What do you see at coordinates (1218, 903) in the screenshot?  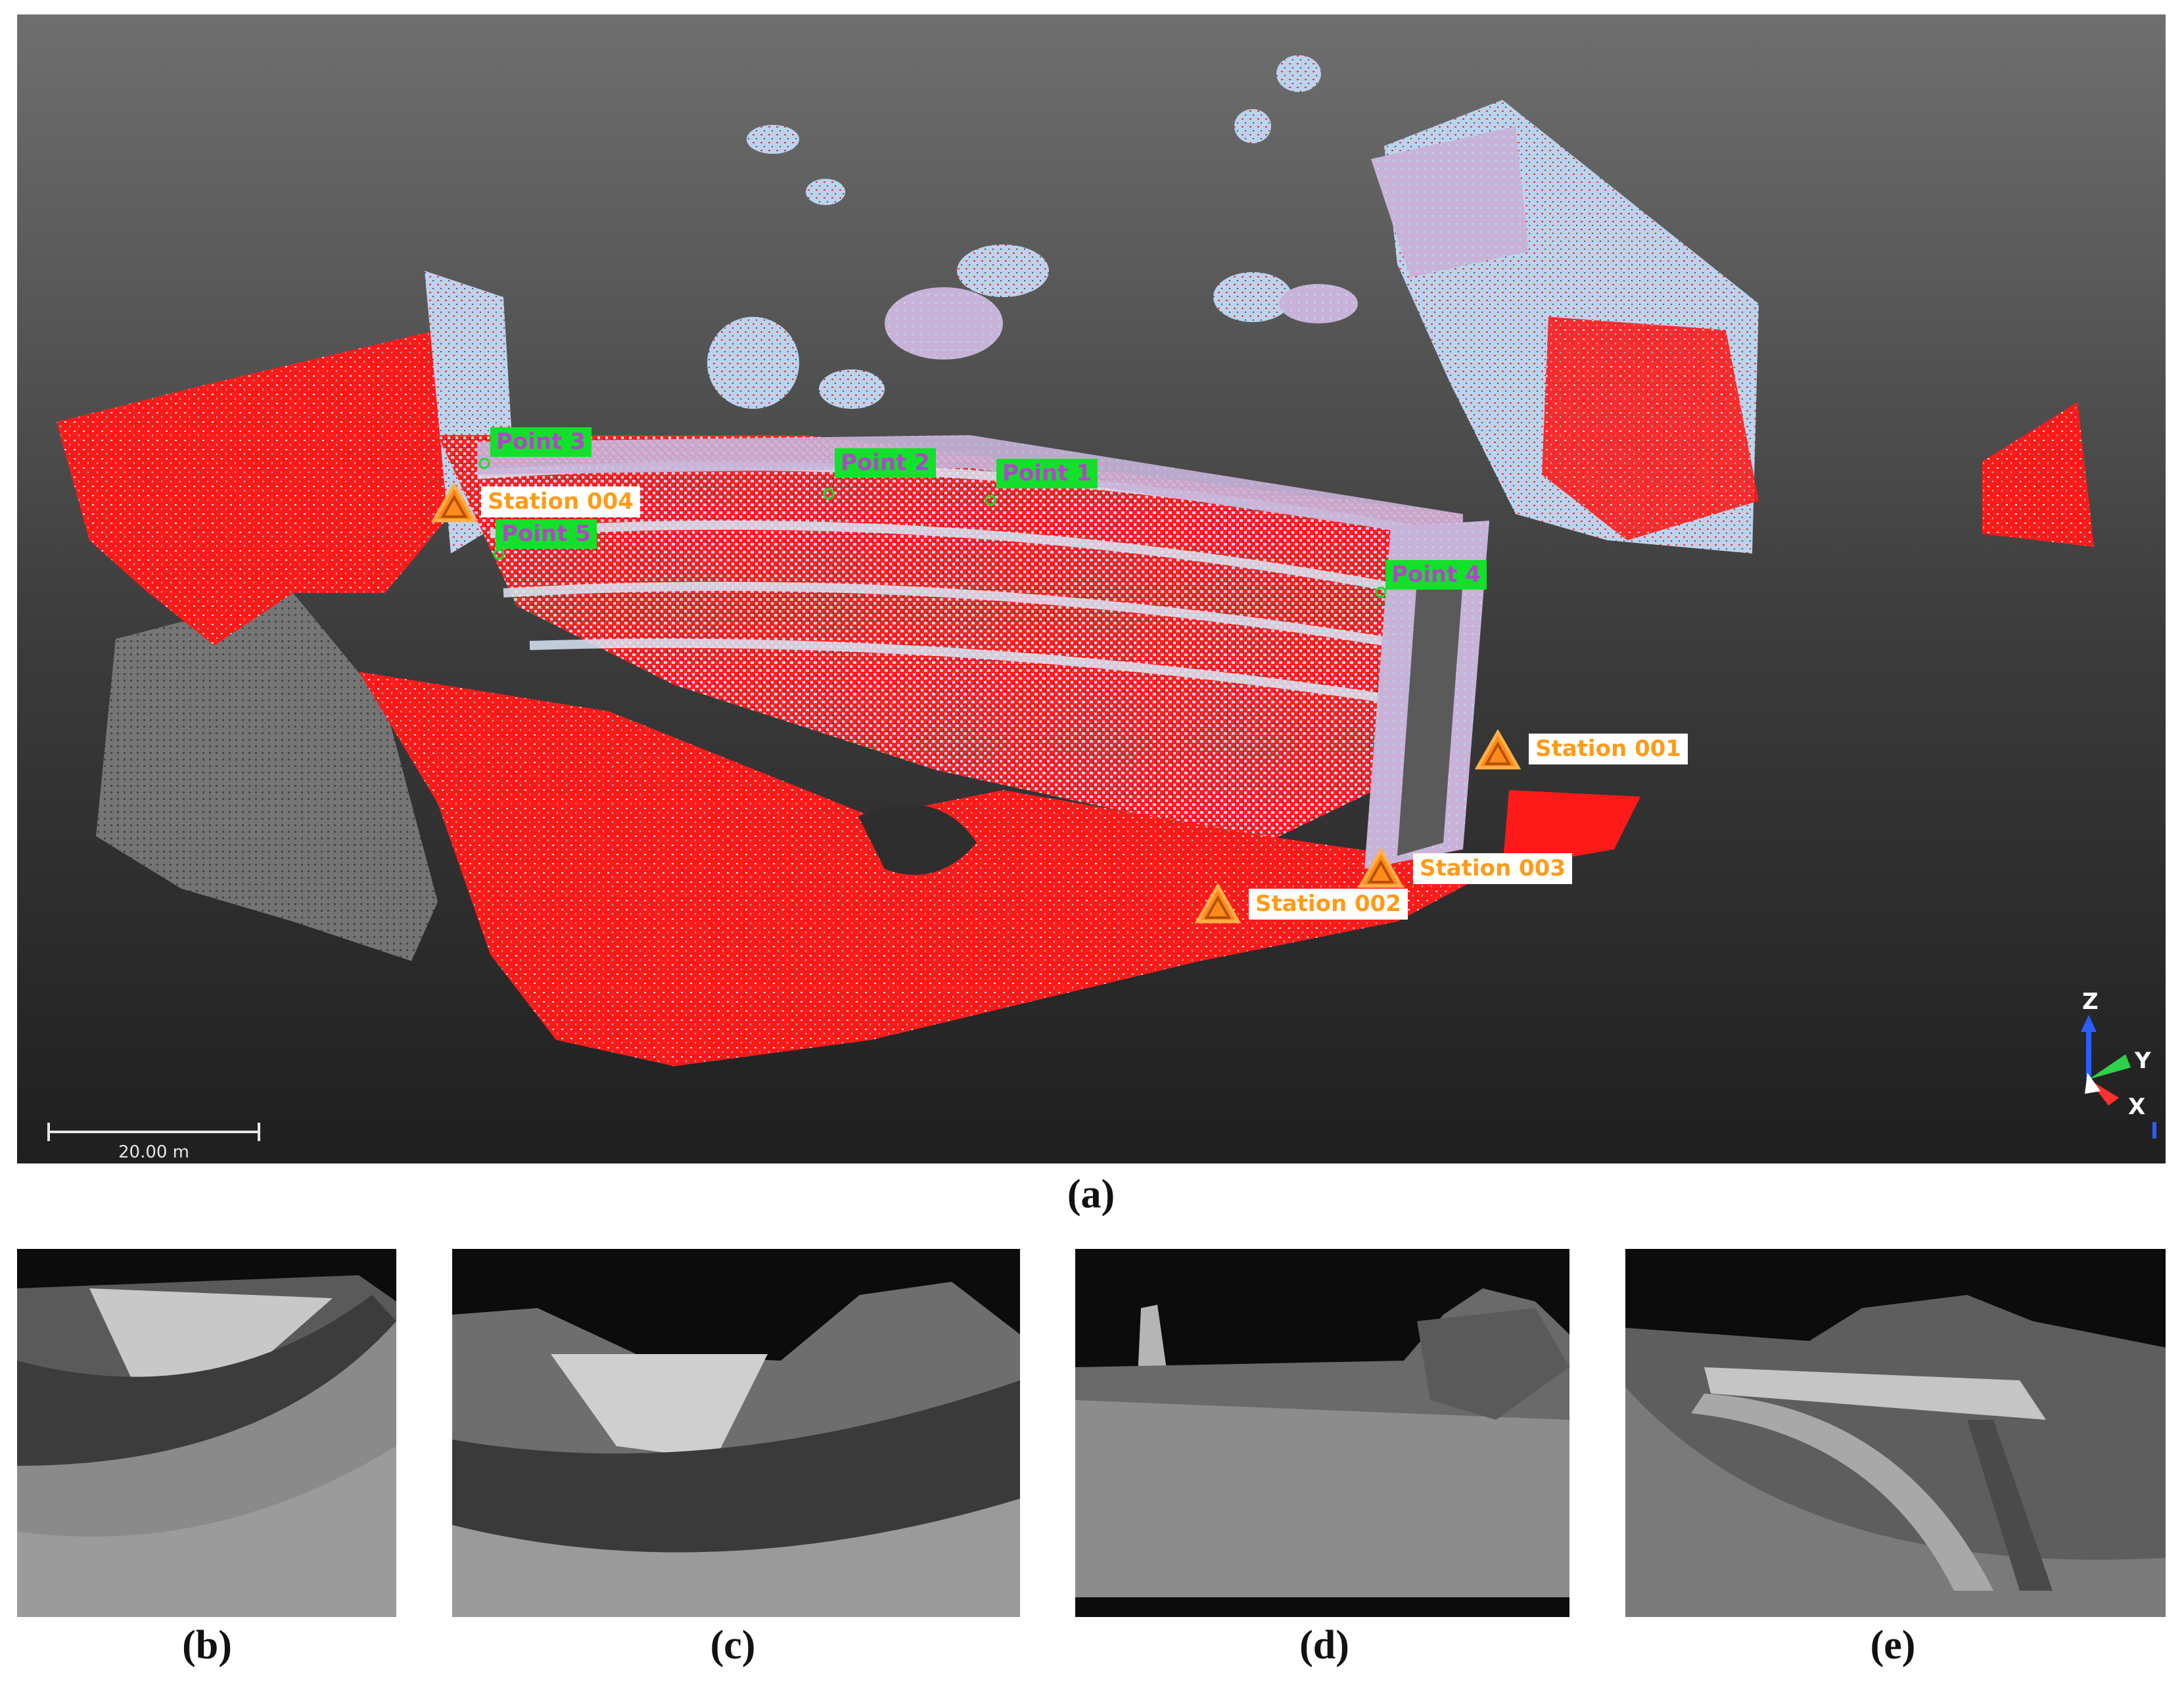 I see `station-002-icon` at bounding box center [1218, 903].